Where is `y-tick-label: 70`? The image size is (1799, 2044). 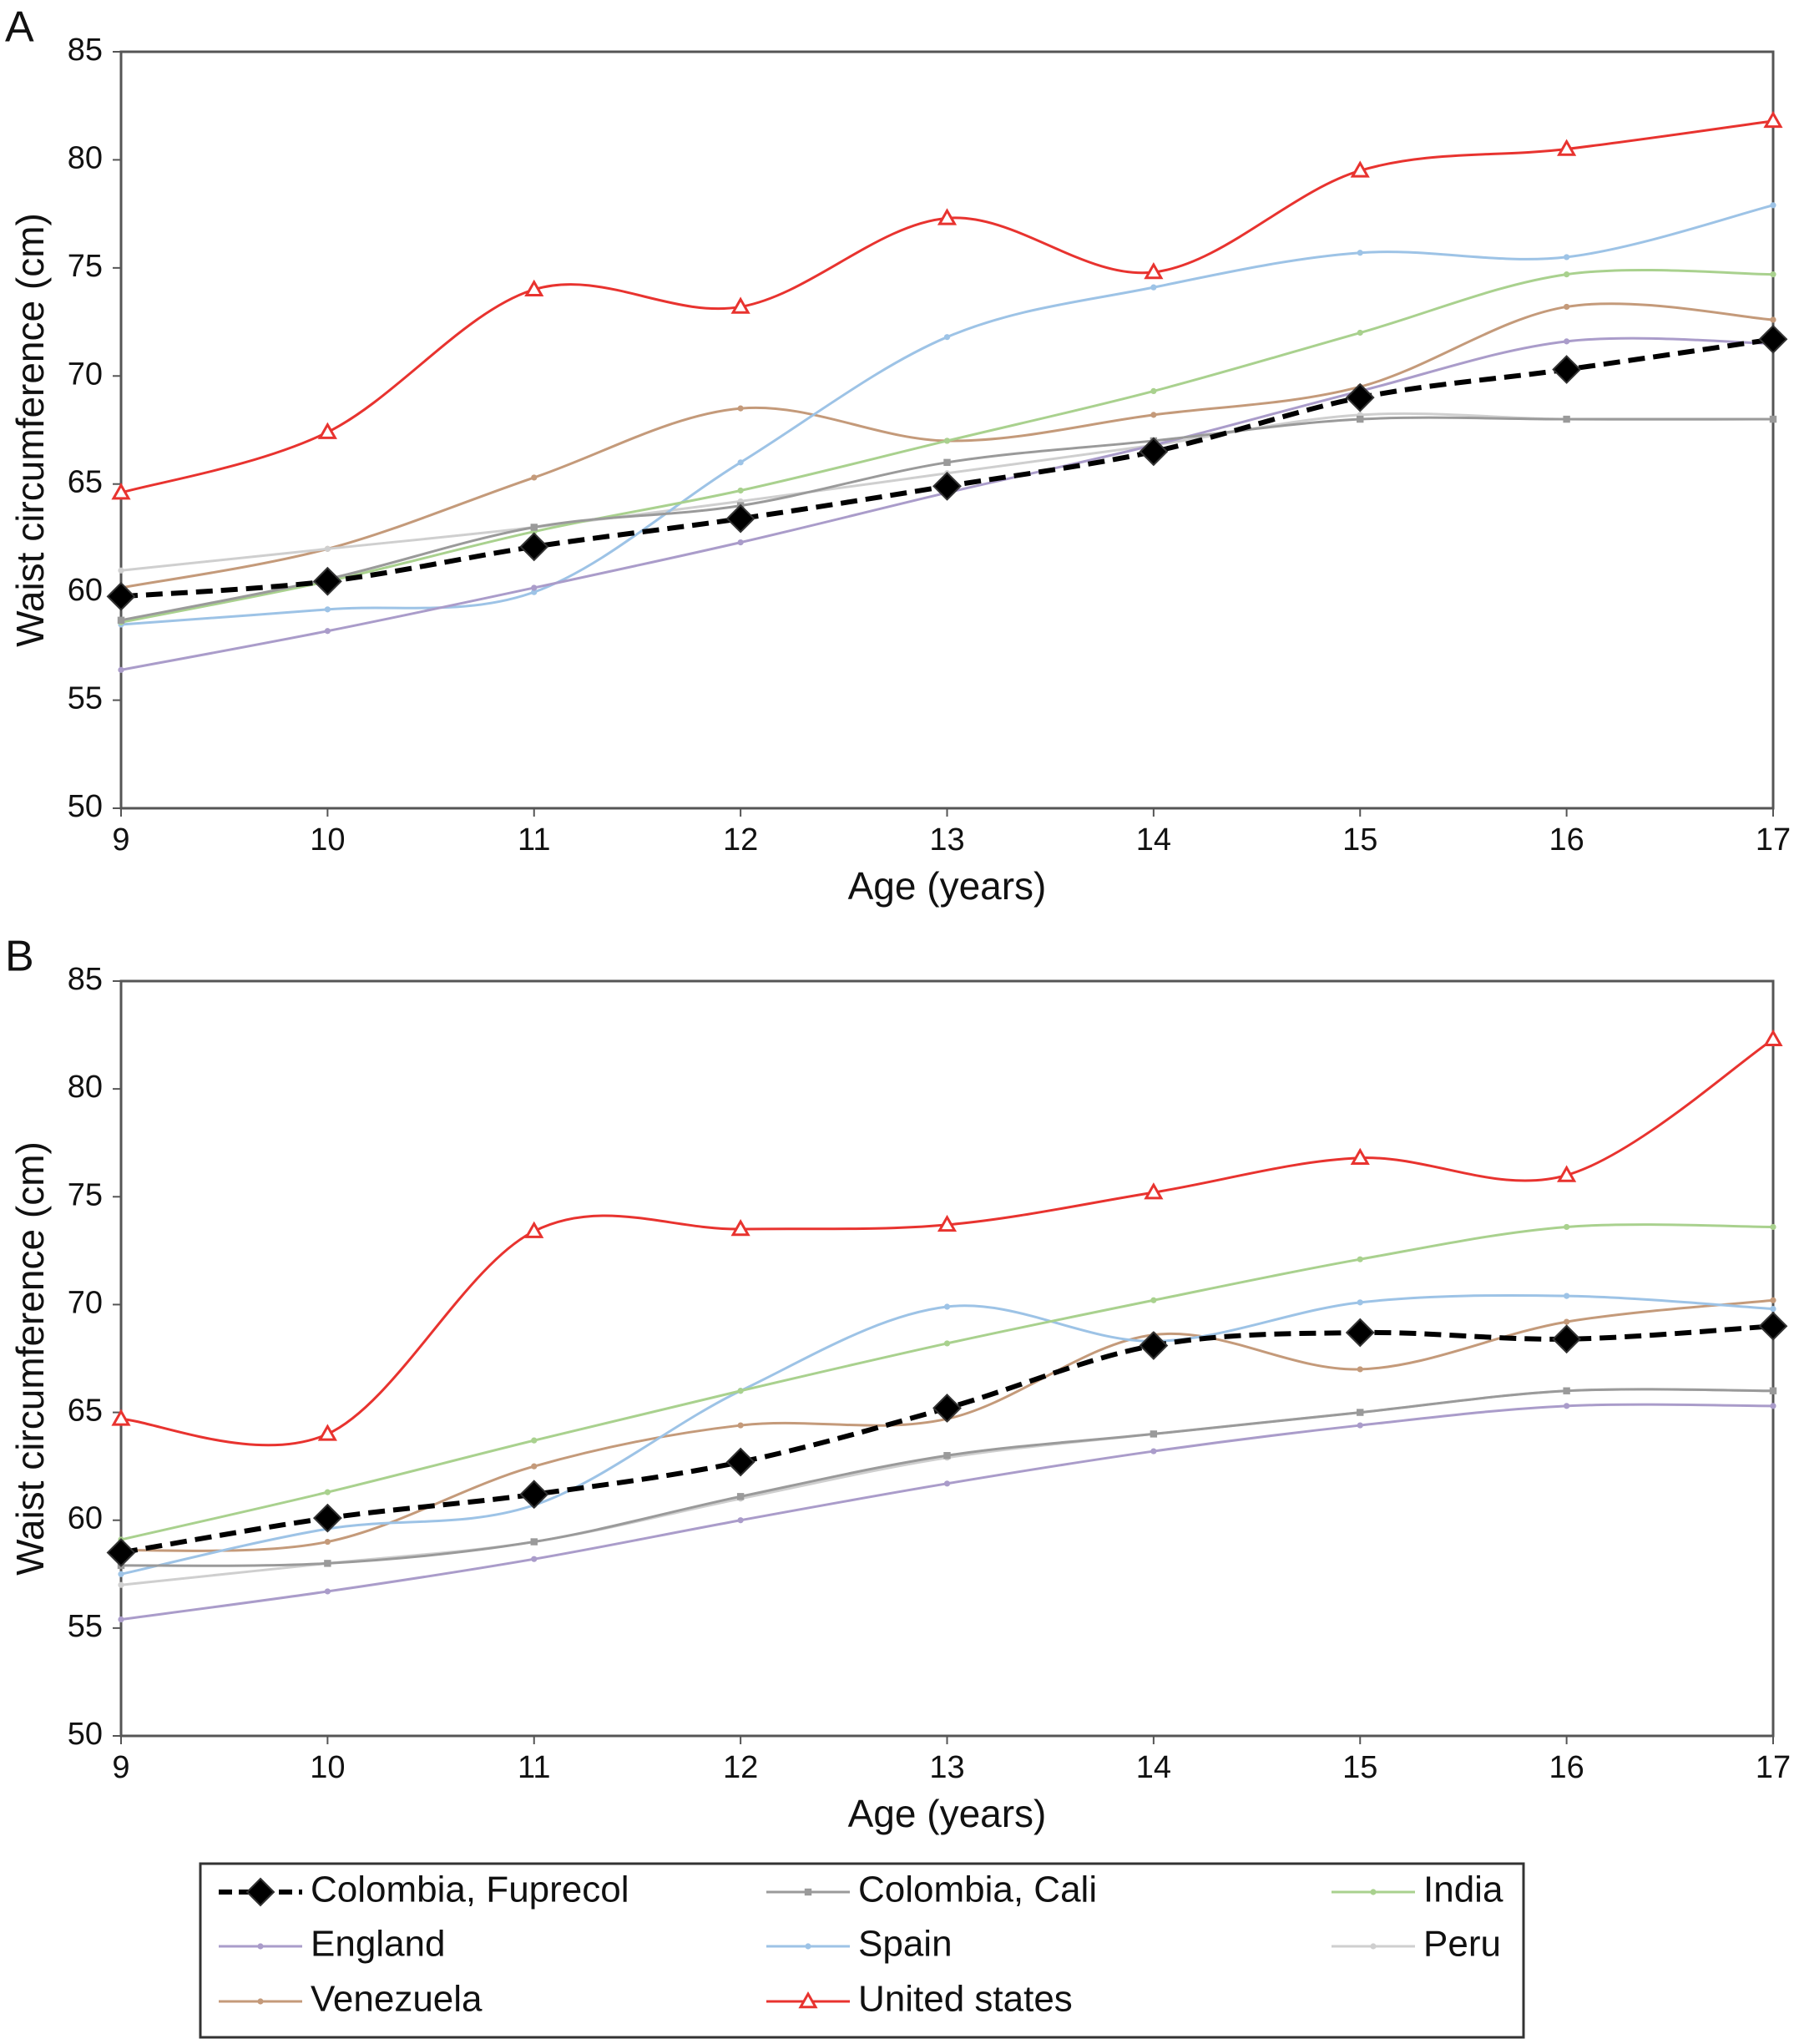 y-tick-label: 70 is located at coordinates (85, 374).